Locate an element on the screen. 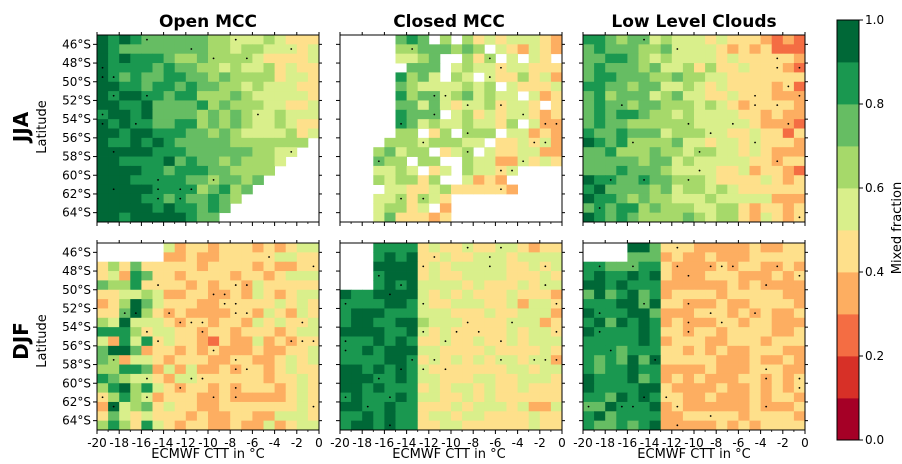 This screenshot has height=464, width=902. x-tick-label: -4 is located at coordinates (275, 443).